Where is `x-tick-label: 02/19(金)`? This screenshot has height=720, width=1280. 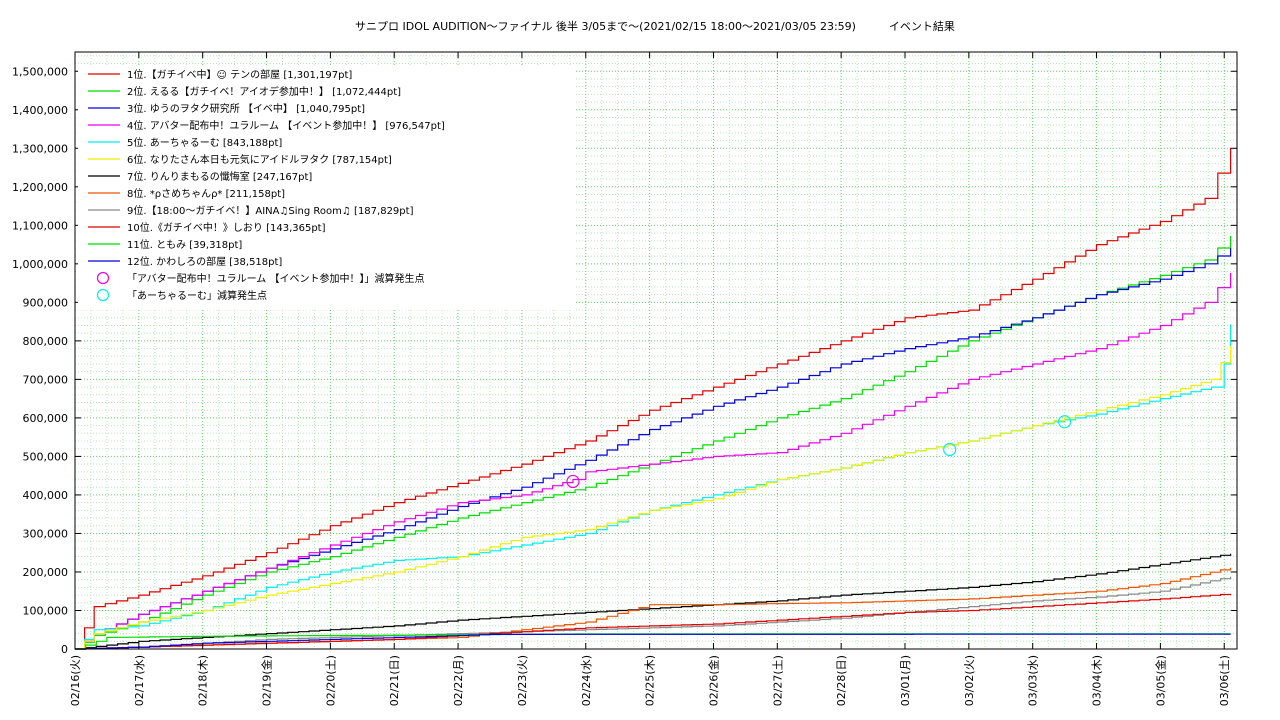 x-tick-label: 02/19(金) is located at coordinates (267, 680).